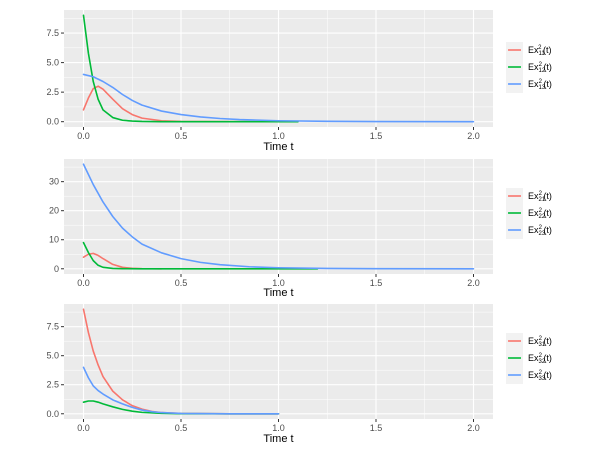 This screenshot has height=450, width=609. Describe the element at coordinates (540, 359) in the screenshot. I see `legend-label-32: Ex322 (t)` at that location.